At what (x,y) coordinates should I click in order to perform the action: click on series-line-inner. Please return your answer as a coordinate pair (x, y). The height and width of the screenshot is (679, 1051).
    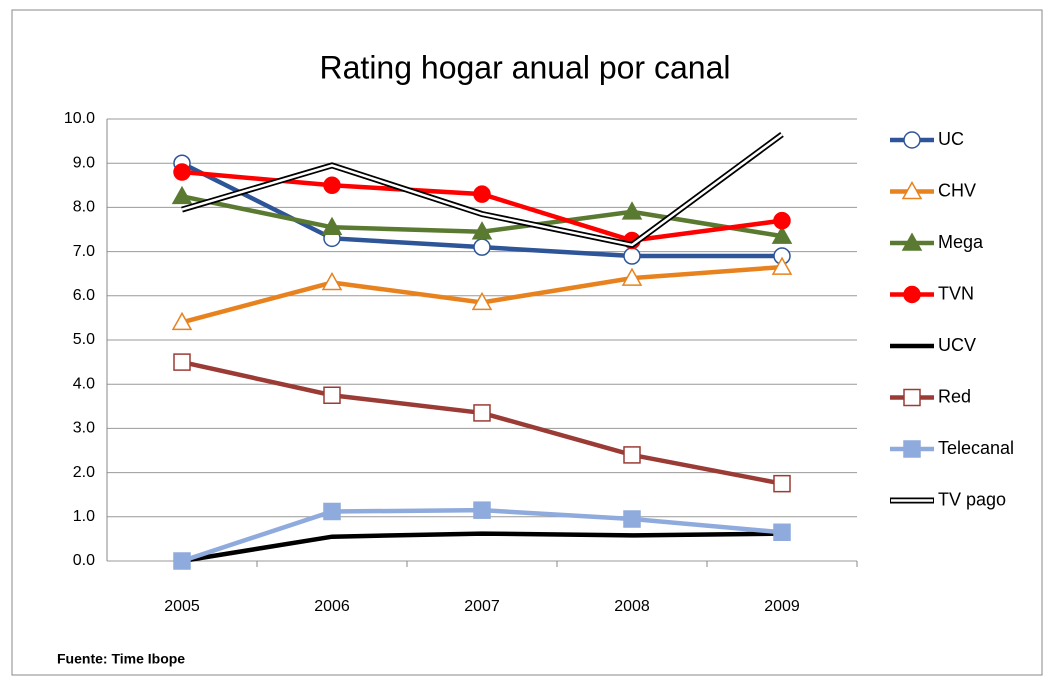
    Looking at the image, I should click on (482, 190).